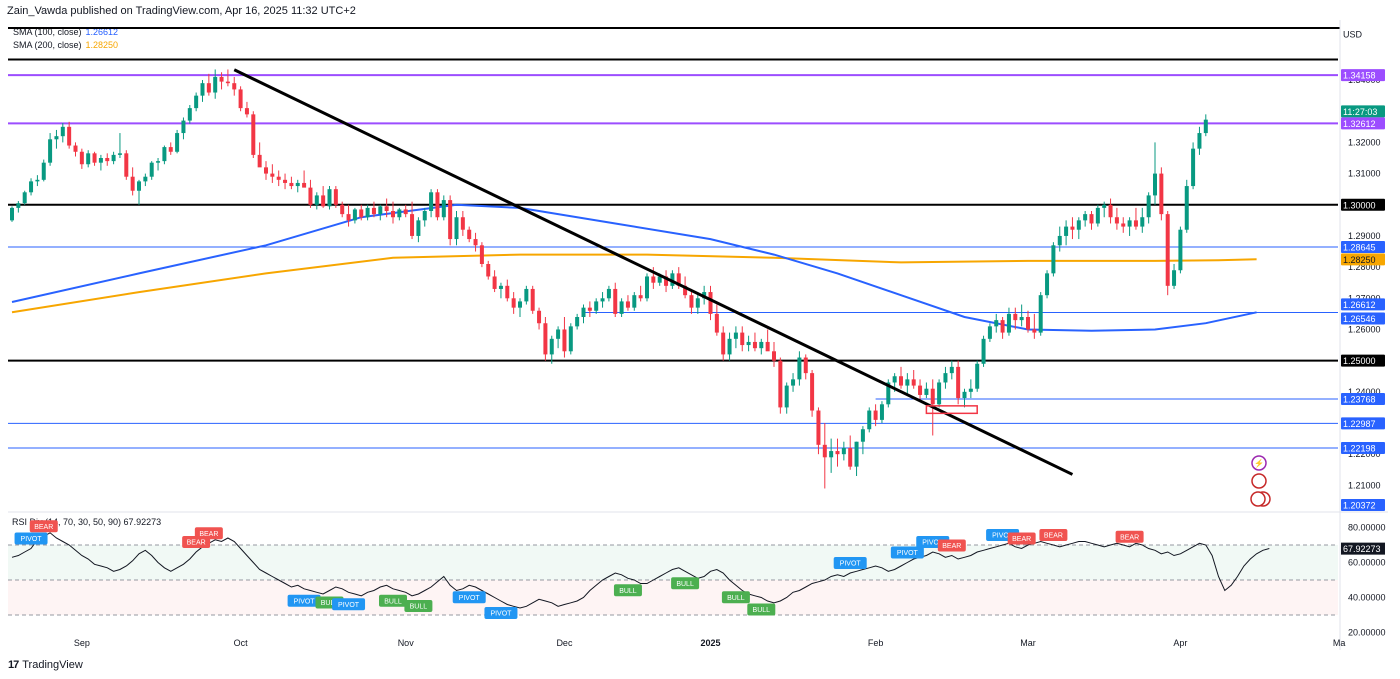 The image size is (1400, 679). I want to click on highlight-box, so click(951, 410).